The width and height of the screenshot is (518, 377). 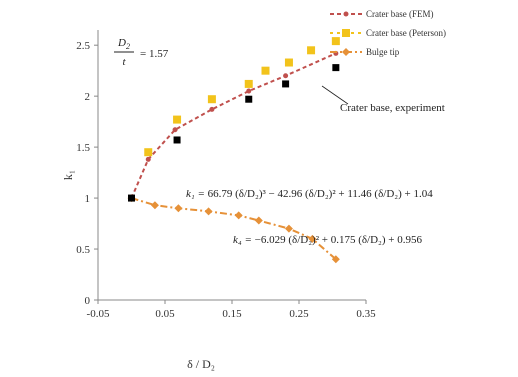 What do you see at coordinates (83, 148) in the screenshot?
I see `y-tick-label: 1.5` at bounding box center [83, 148].